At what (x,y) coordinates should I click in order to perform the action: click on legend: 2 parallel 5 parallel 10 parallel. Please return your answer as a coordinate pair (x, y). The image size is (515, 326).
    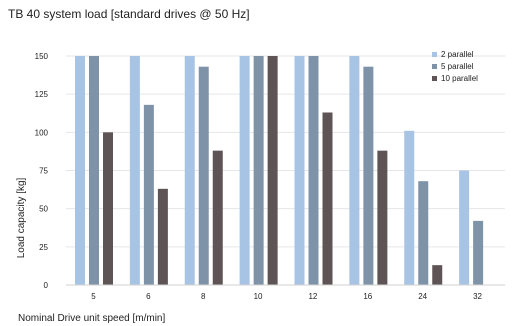
    Looking at the image, I should click on (455, 66).